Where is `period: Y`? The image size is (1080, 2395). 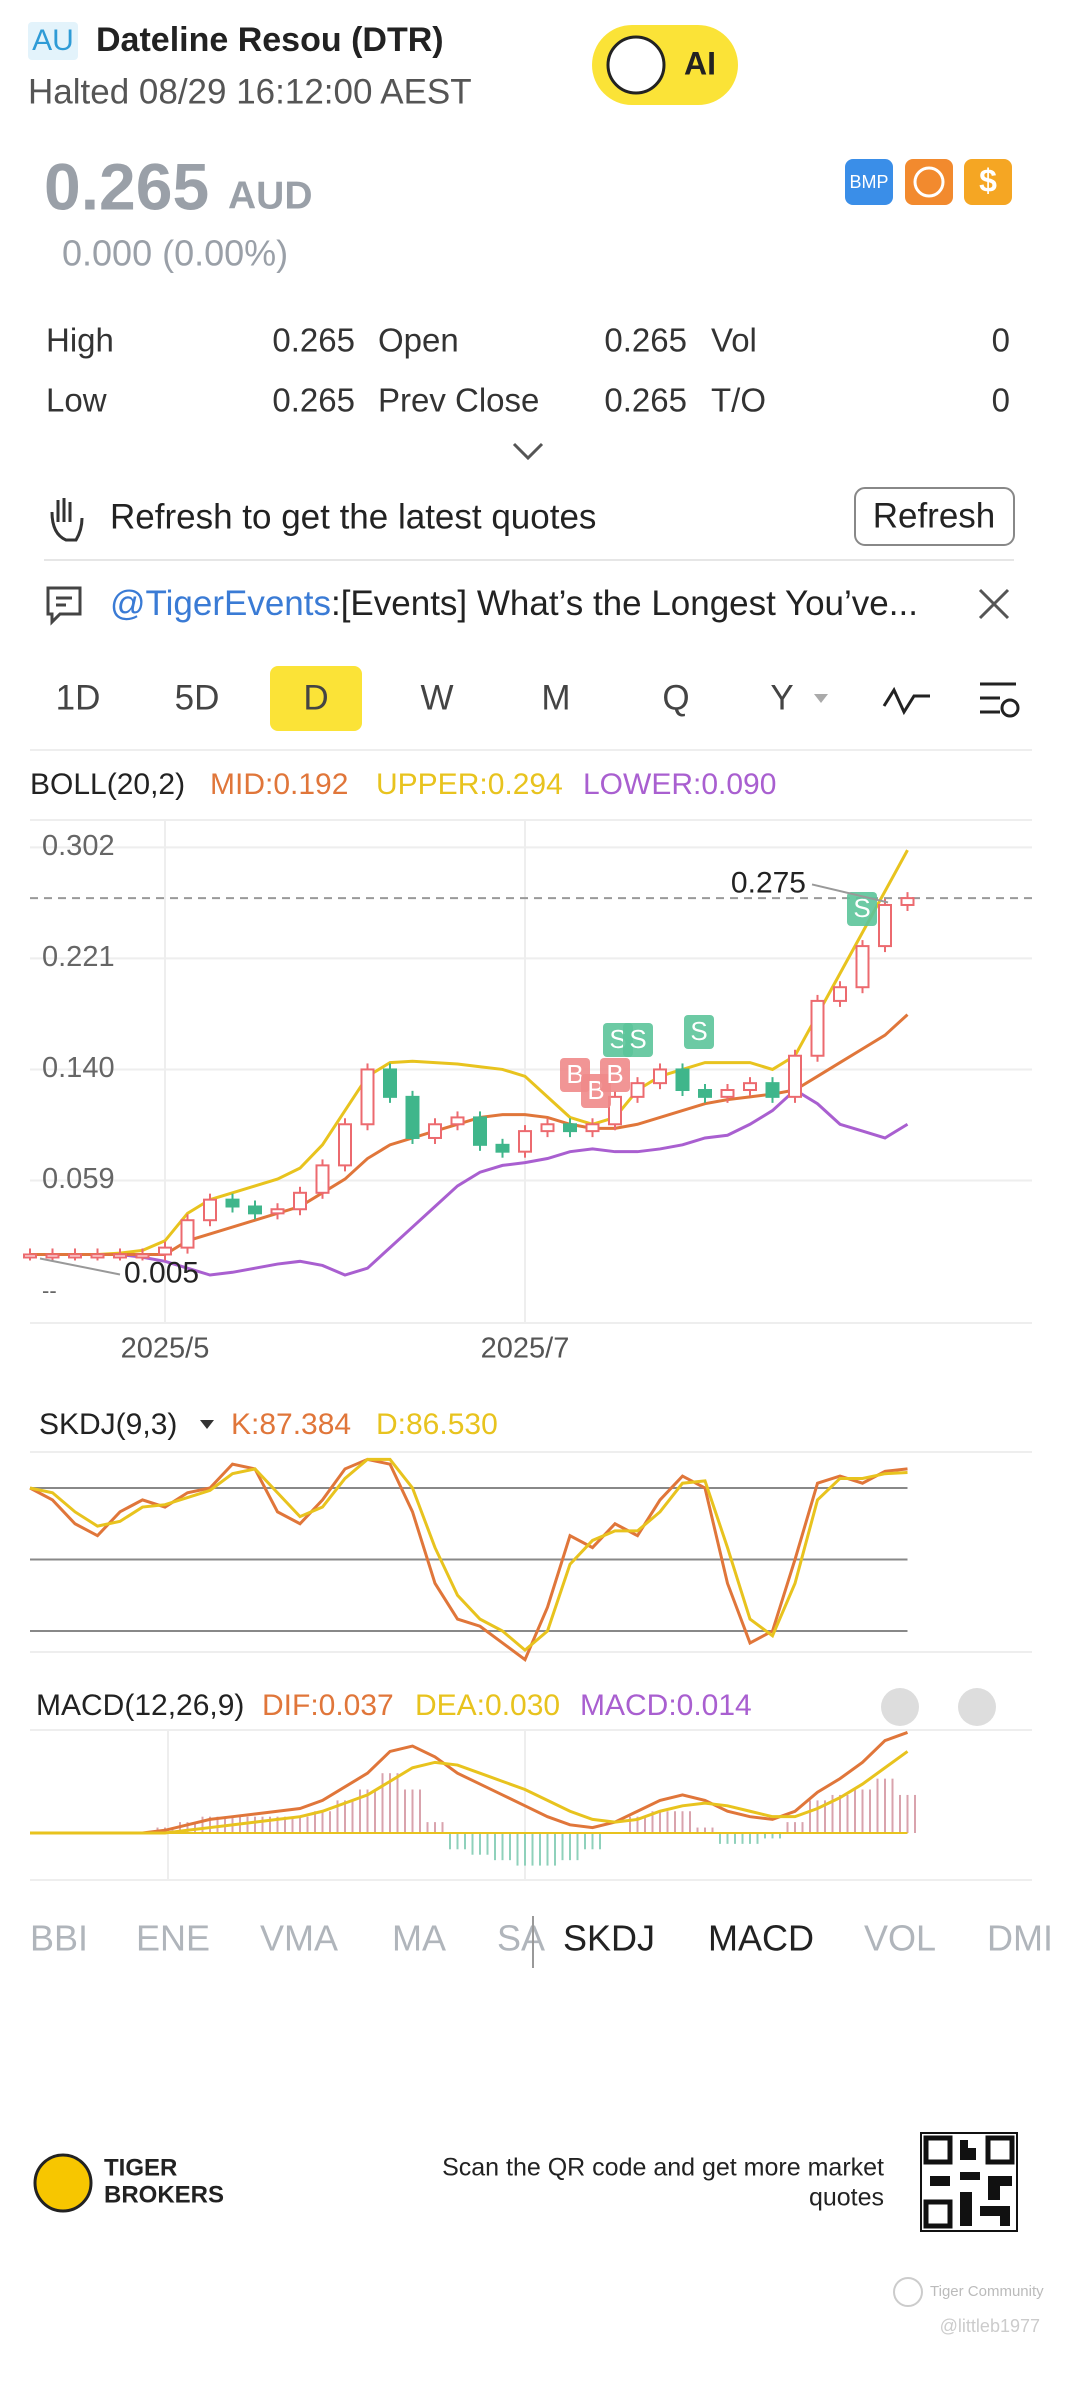
period: Y is located at coordinates (781, 697).